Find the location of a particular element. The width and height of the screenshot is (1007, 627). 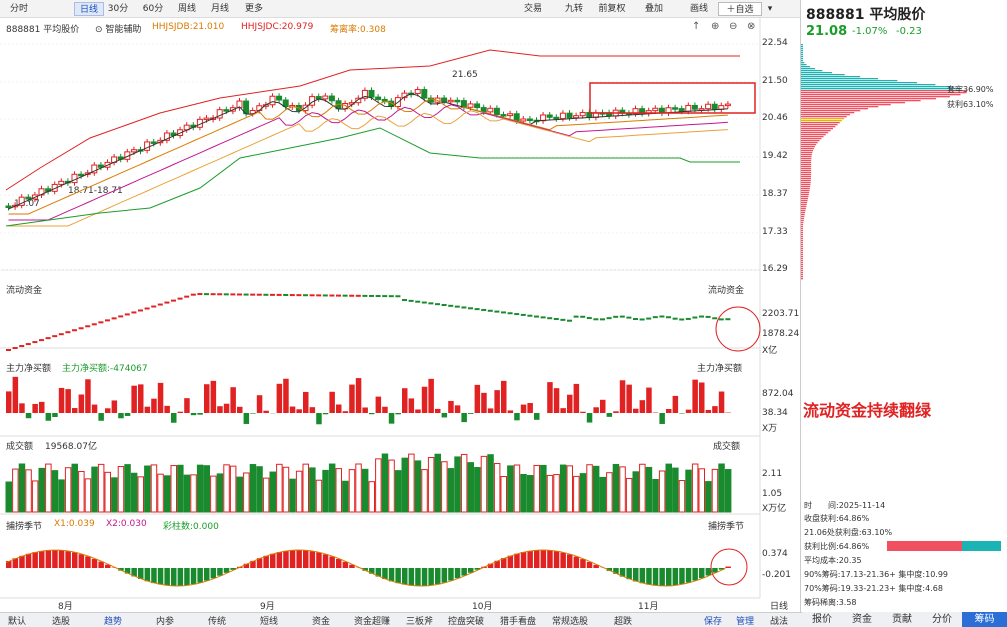

tab-neican: 内参 is located at coordinates (165, 622).